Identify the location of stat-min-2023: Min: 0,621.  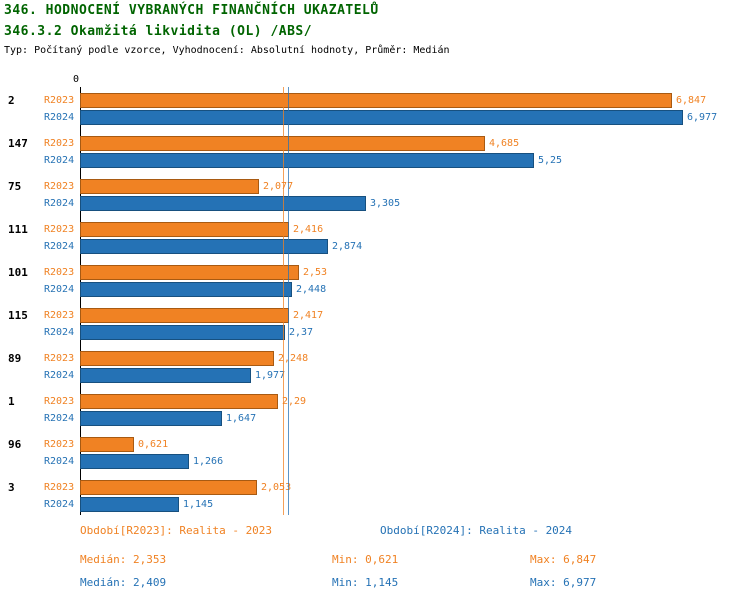
(365, 559).